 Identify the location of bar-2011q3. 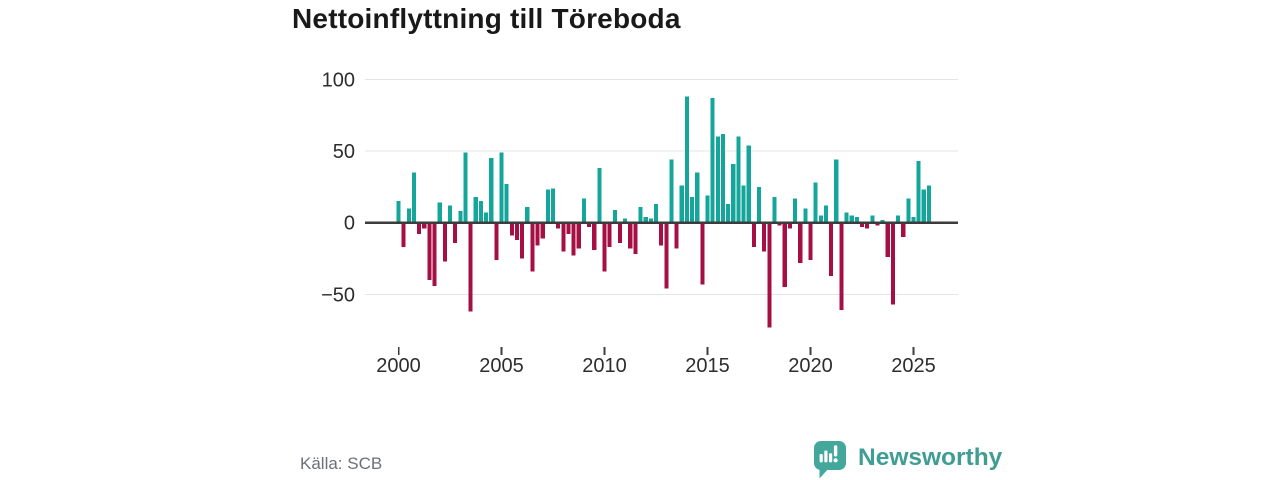
(635, 238).